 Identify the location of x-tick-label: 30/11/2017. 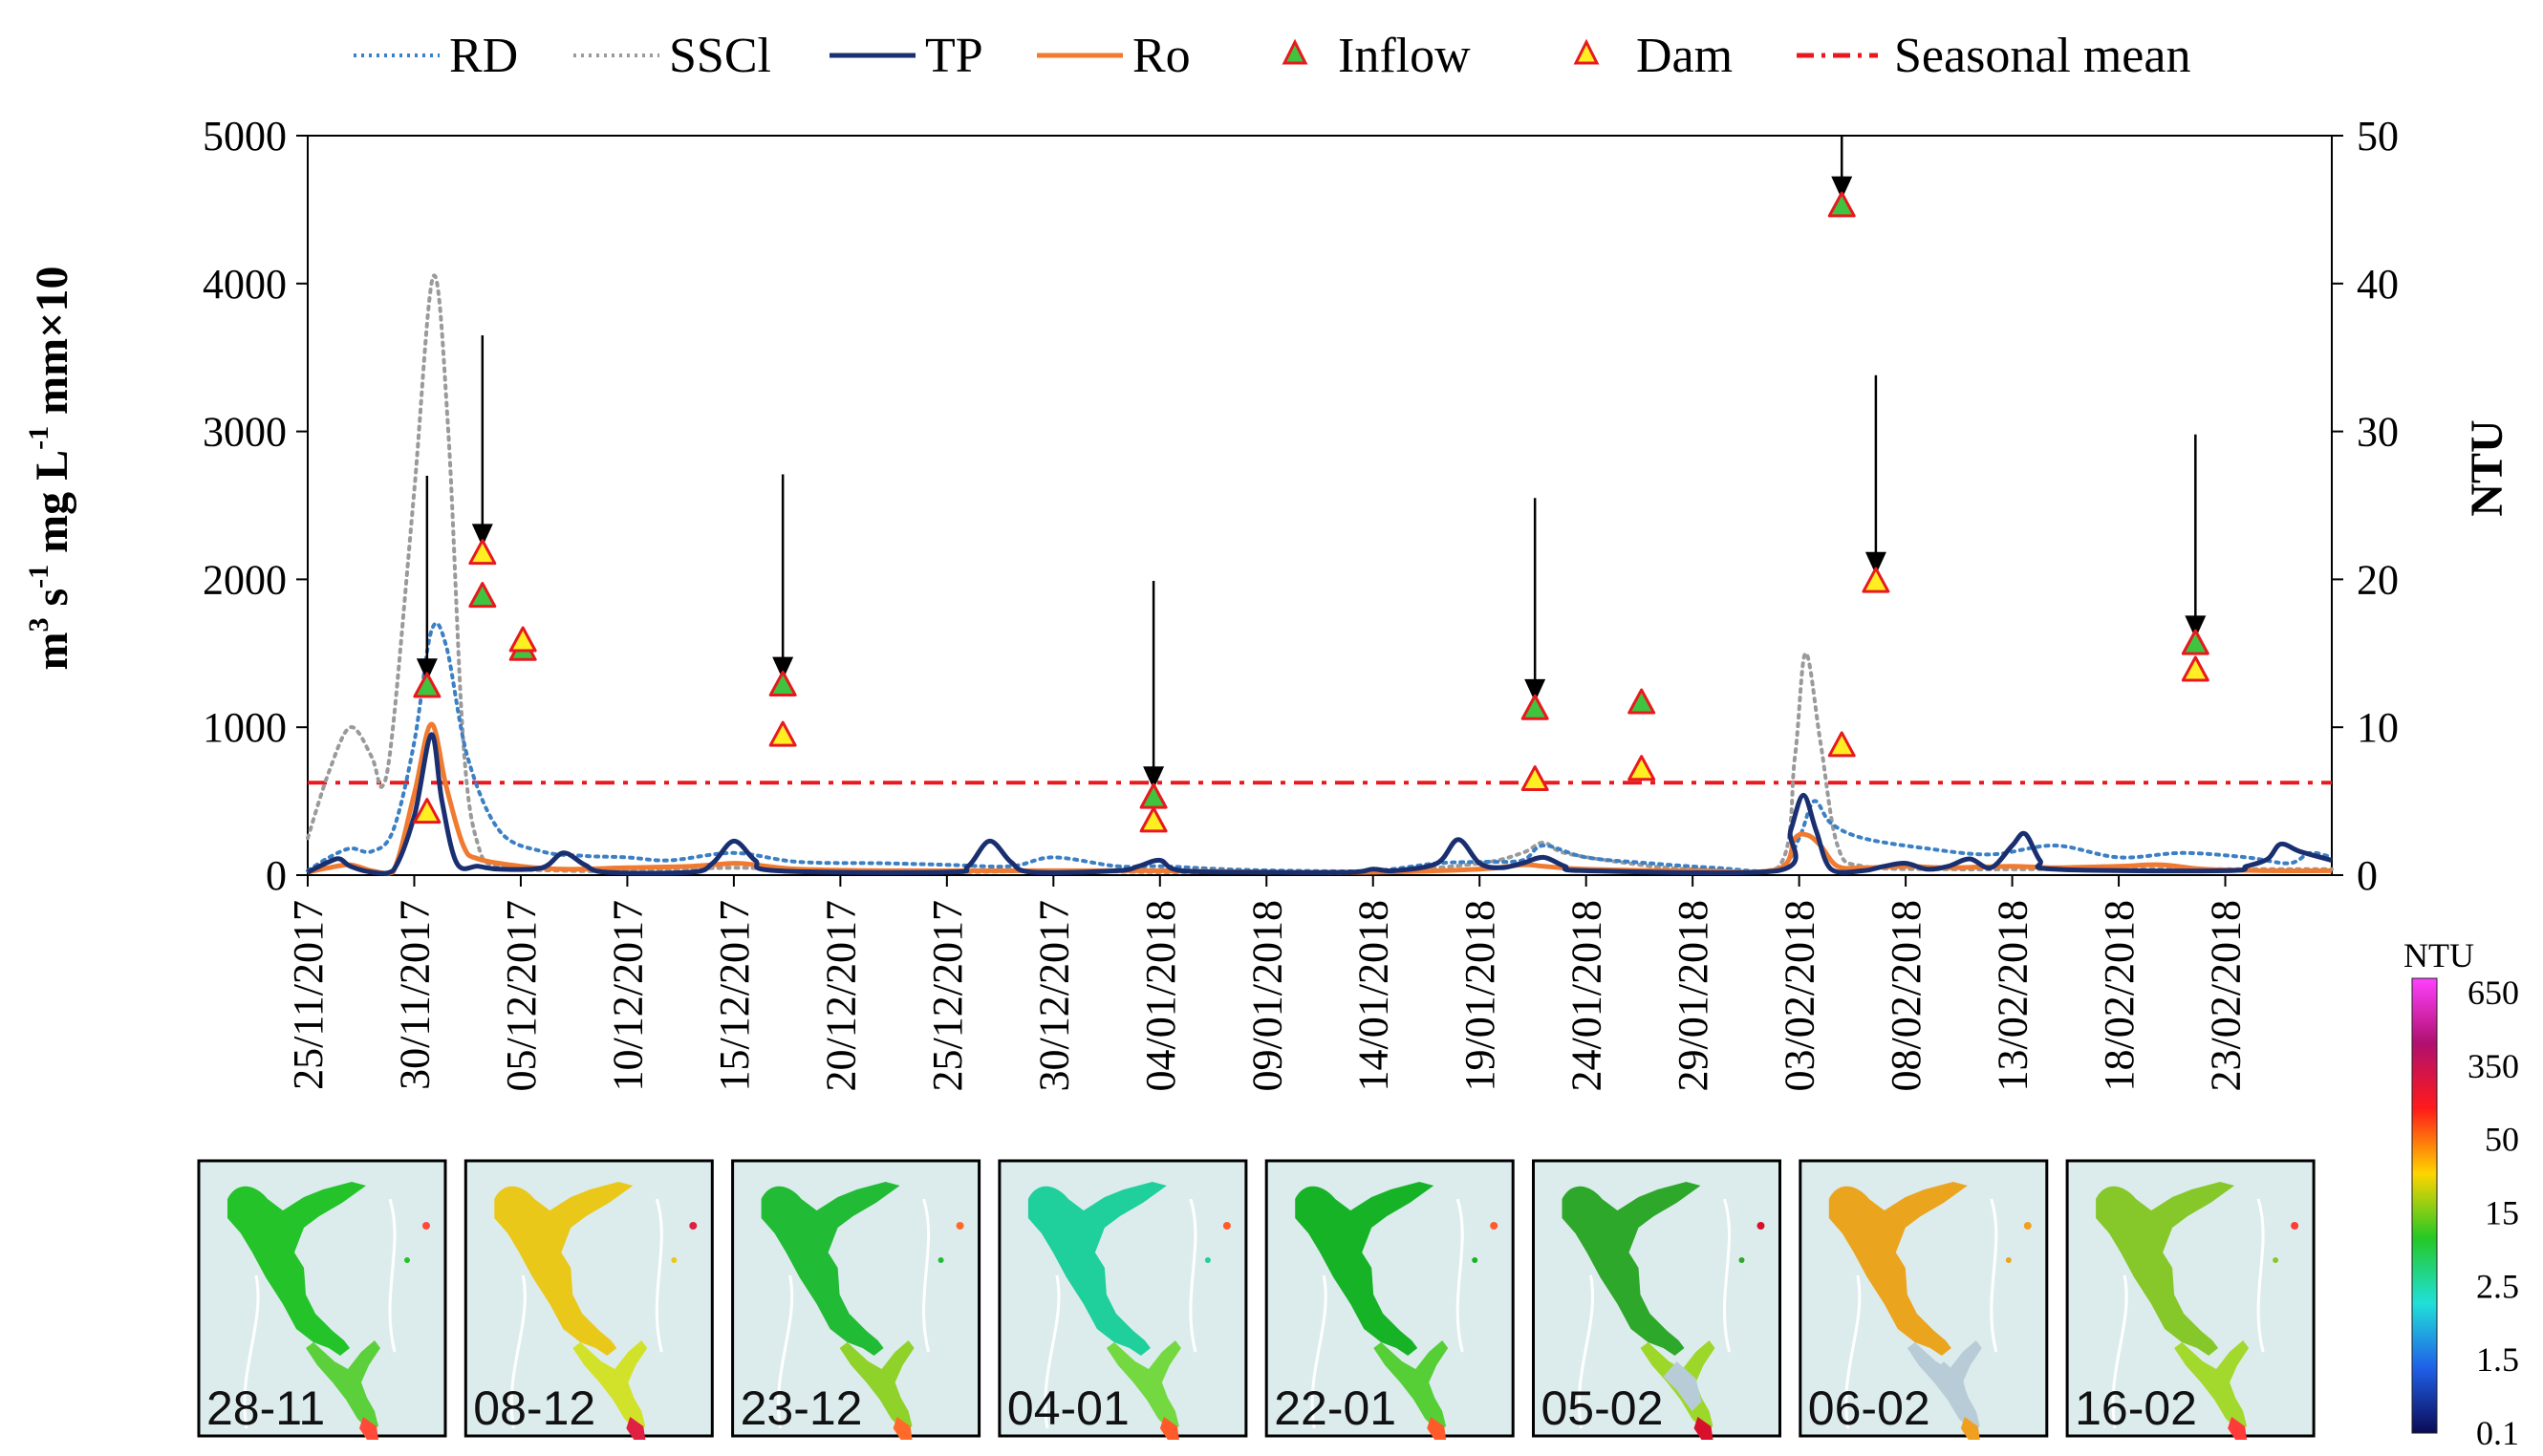
(414, 995).